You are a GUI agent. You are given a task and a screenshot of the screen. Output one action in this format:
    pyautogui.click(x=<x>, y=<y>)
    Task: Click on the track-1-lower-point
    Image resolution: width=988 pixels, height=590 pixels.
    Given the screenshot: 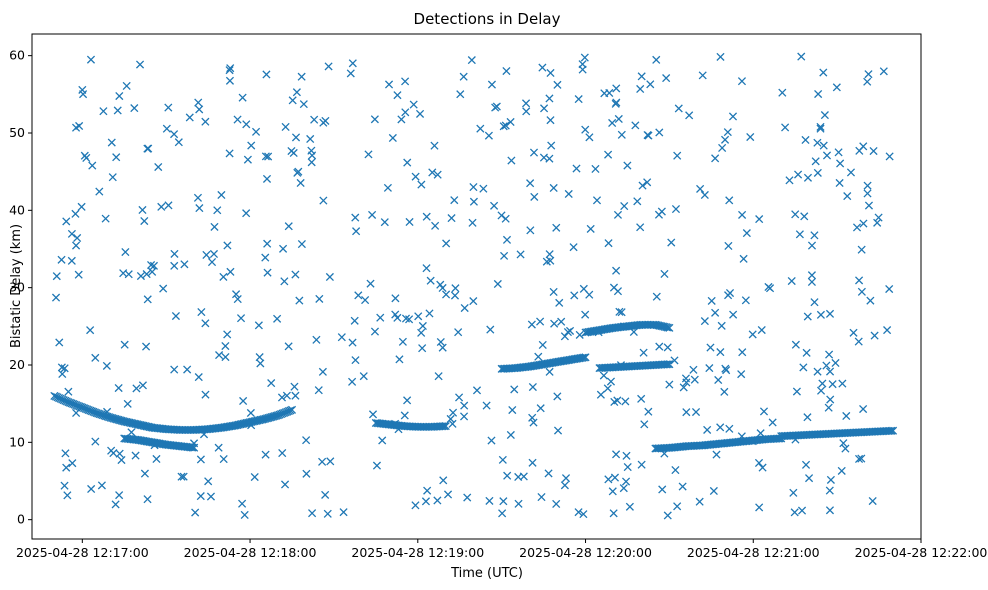 What is the action you would take?
    pyautogui.click(x=191, y=447)
    